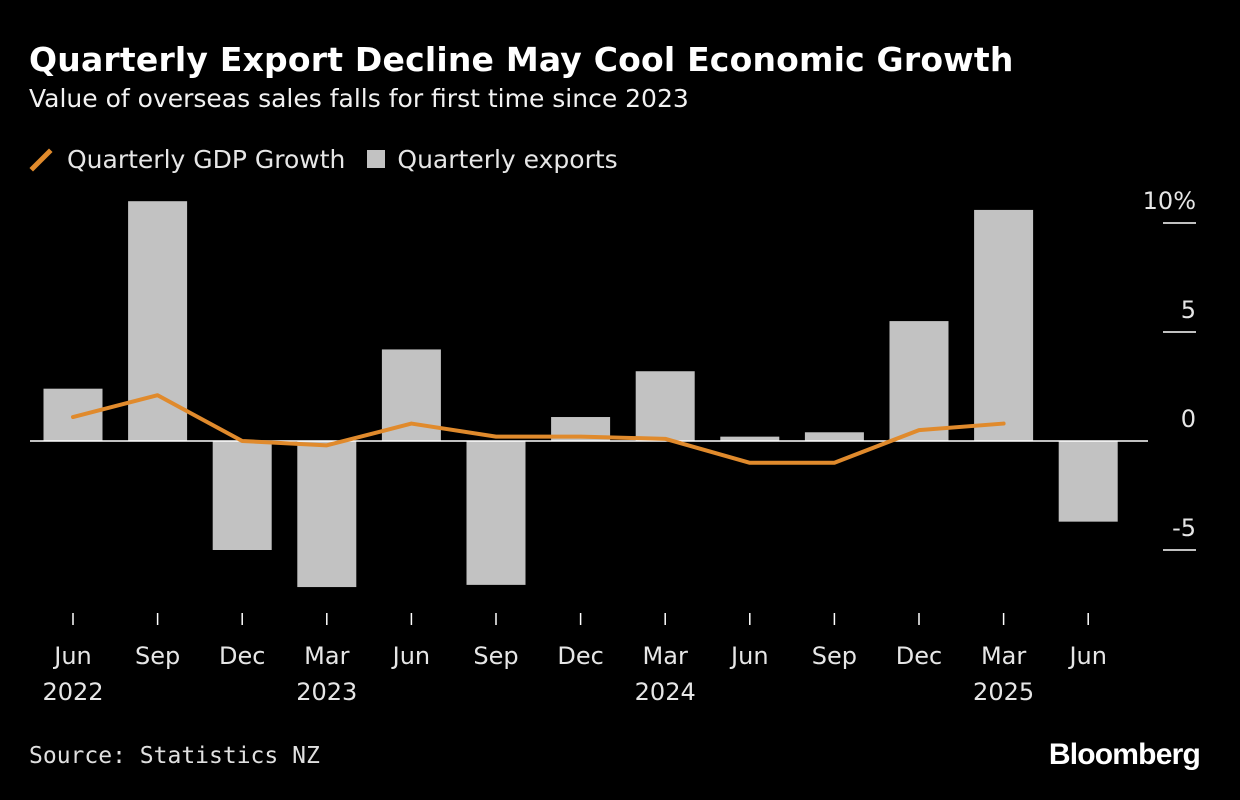 The height and width of the screenshot is (800, 1240). Describe the element at coordinates (665, 692) in the screenshot. I see `x-year-label: 2024` at that location.